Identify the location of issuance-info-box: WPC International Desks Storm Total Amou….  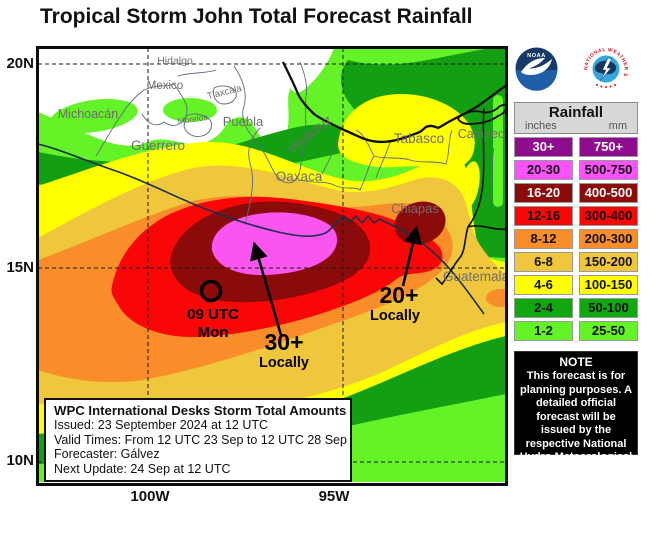
(198, 440).